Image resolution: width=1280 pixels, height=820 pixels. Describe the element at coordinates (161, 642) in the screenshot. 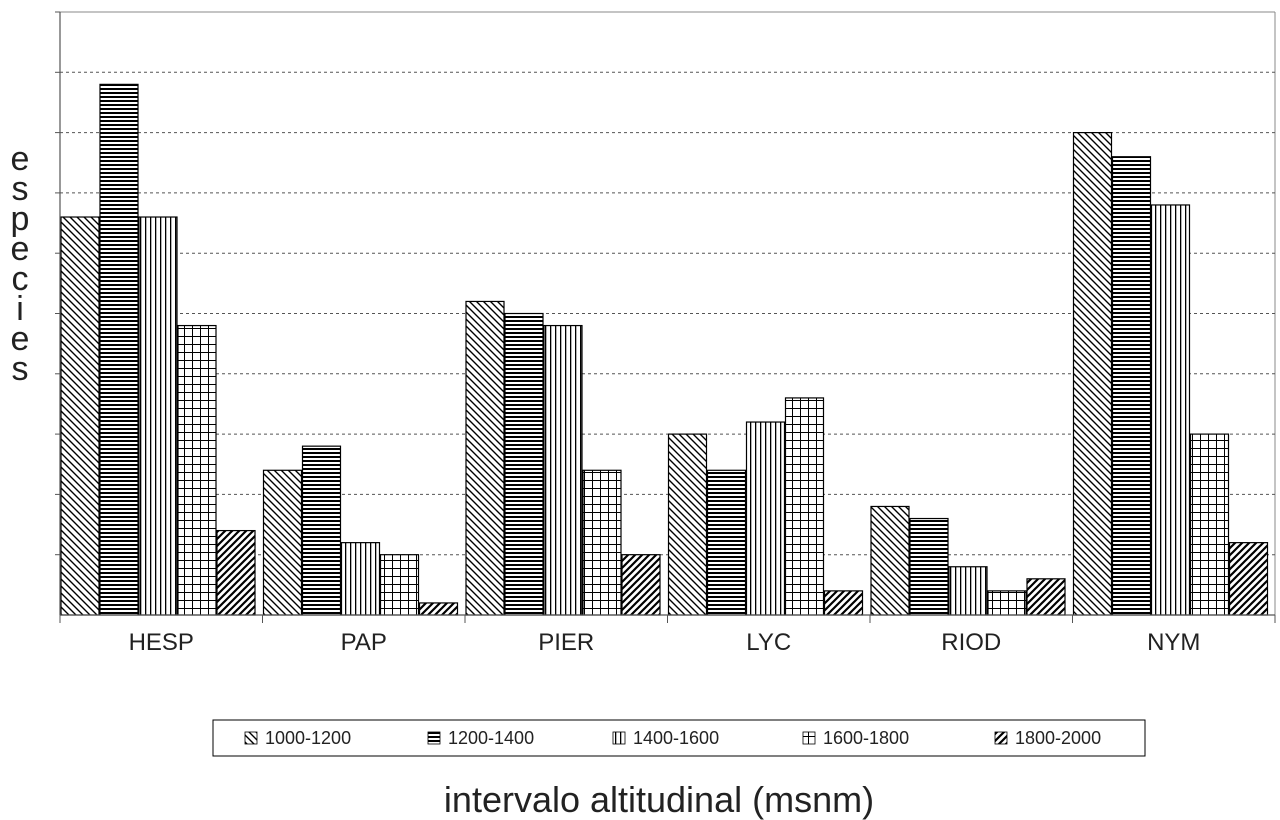

I see `x-tick-label: HESP` at that location.